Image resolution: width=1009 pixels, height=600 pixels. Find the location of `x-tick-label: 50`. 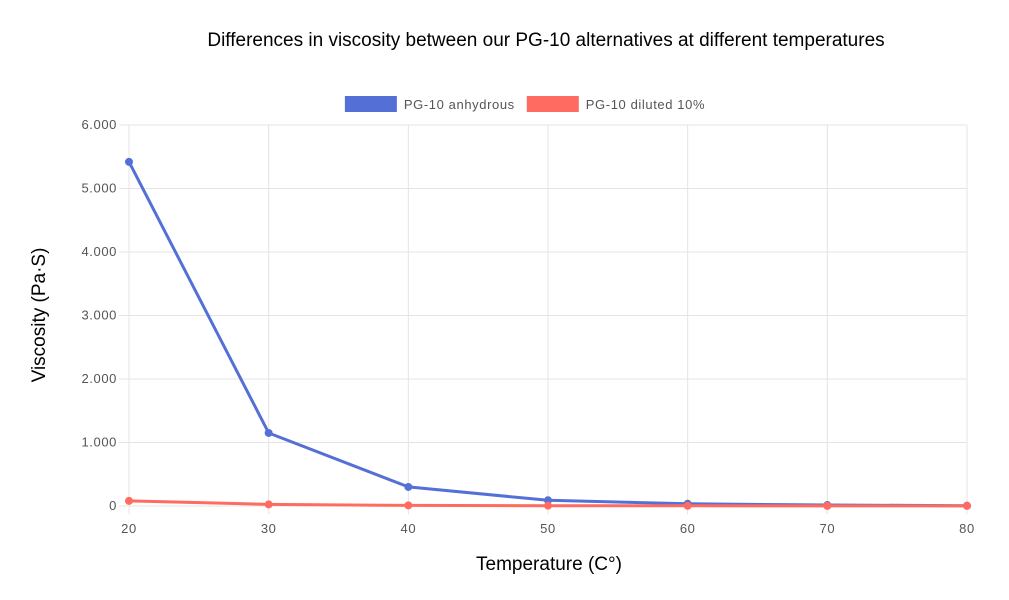

x-tick-label: 50 is located at coordinates (548, 528).